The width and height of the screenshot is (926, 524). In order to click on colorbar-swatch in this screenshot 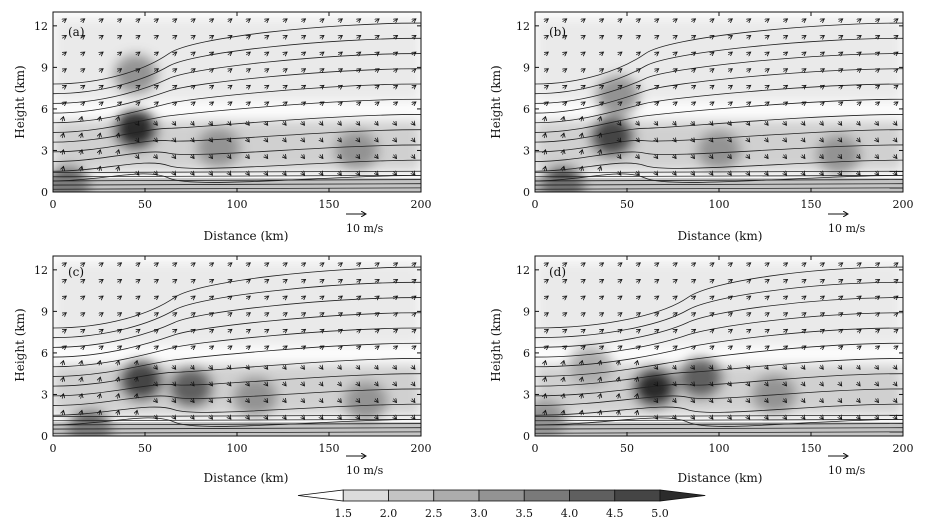, I will do `click(592, 495)`.